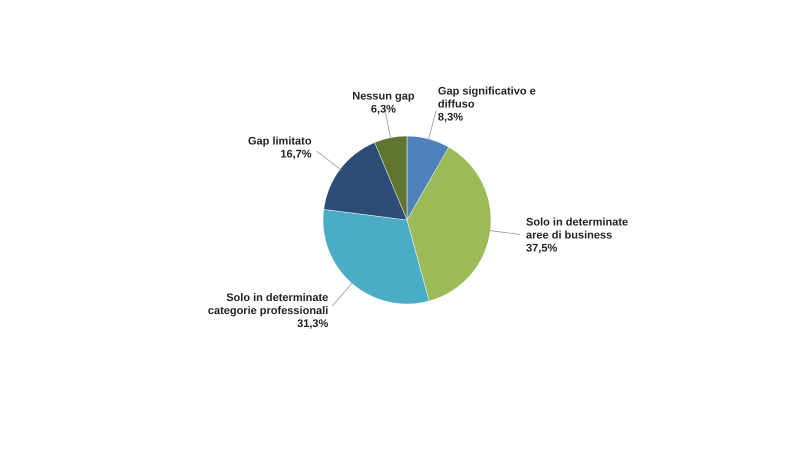  What do you see at coordinates (383, 96) in the screenshot?
I see `slice-label: Nessun gap` at bounding box center [383, 96].